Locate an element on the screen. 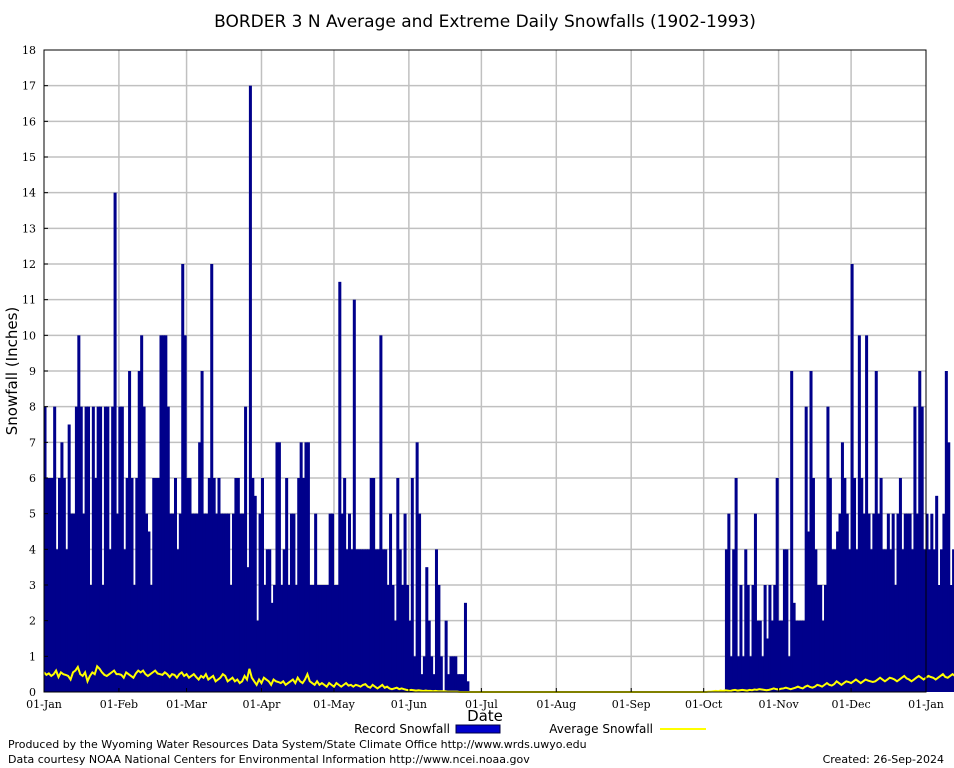 The image size is (954, 768). y-tick-label: 3 is located at coordinates (32, 585).